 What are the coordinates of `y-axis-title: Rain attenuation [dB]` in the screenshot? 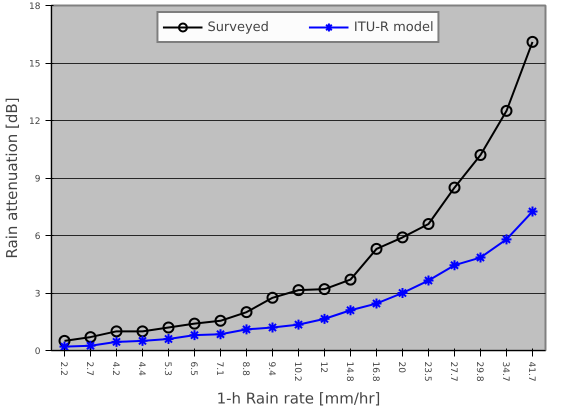 It's located at (12, 178).